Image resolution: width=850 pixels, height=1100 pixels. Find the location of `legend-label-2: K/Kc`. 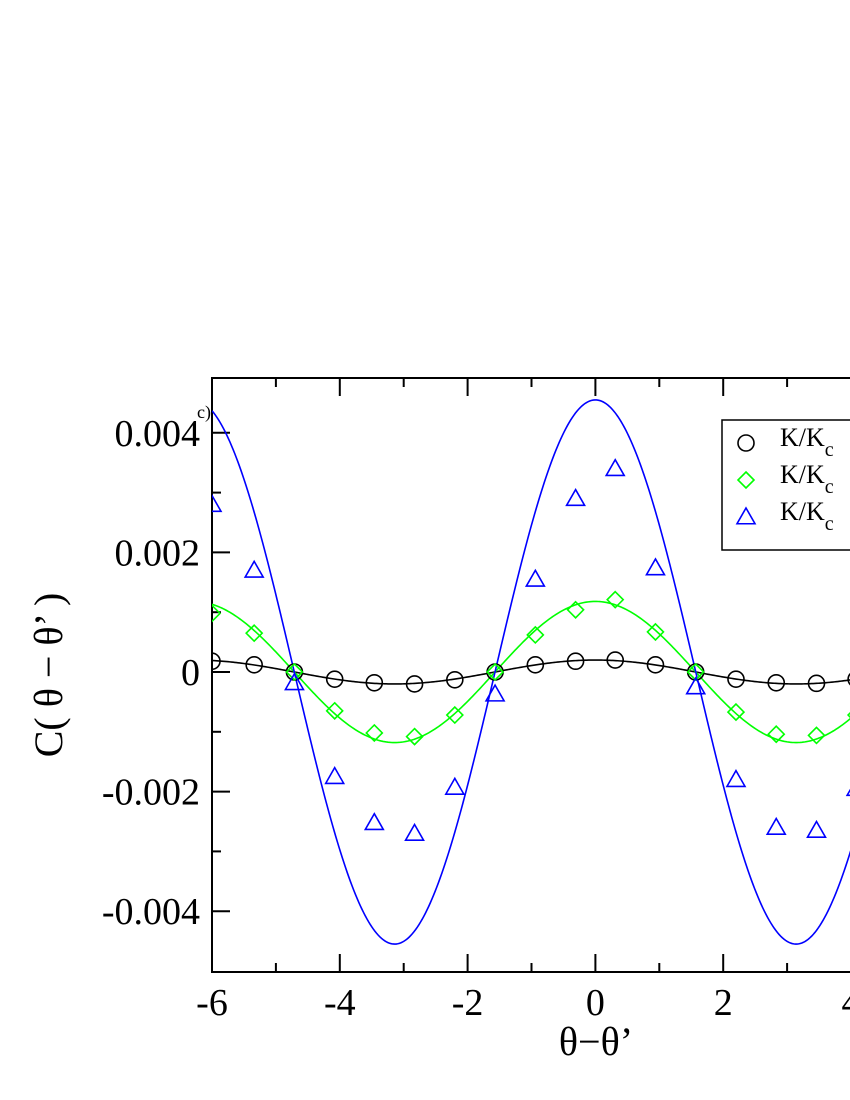

legend-label-2: K/Kc is located at coordinates (807, 479).